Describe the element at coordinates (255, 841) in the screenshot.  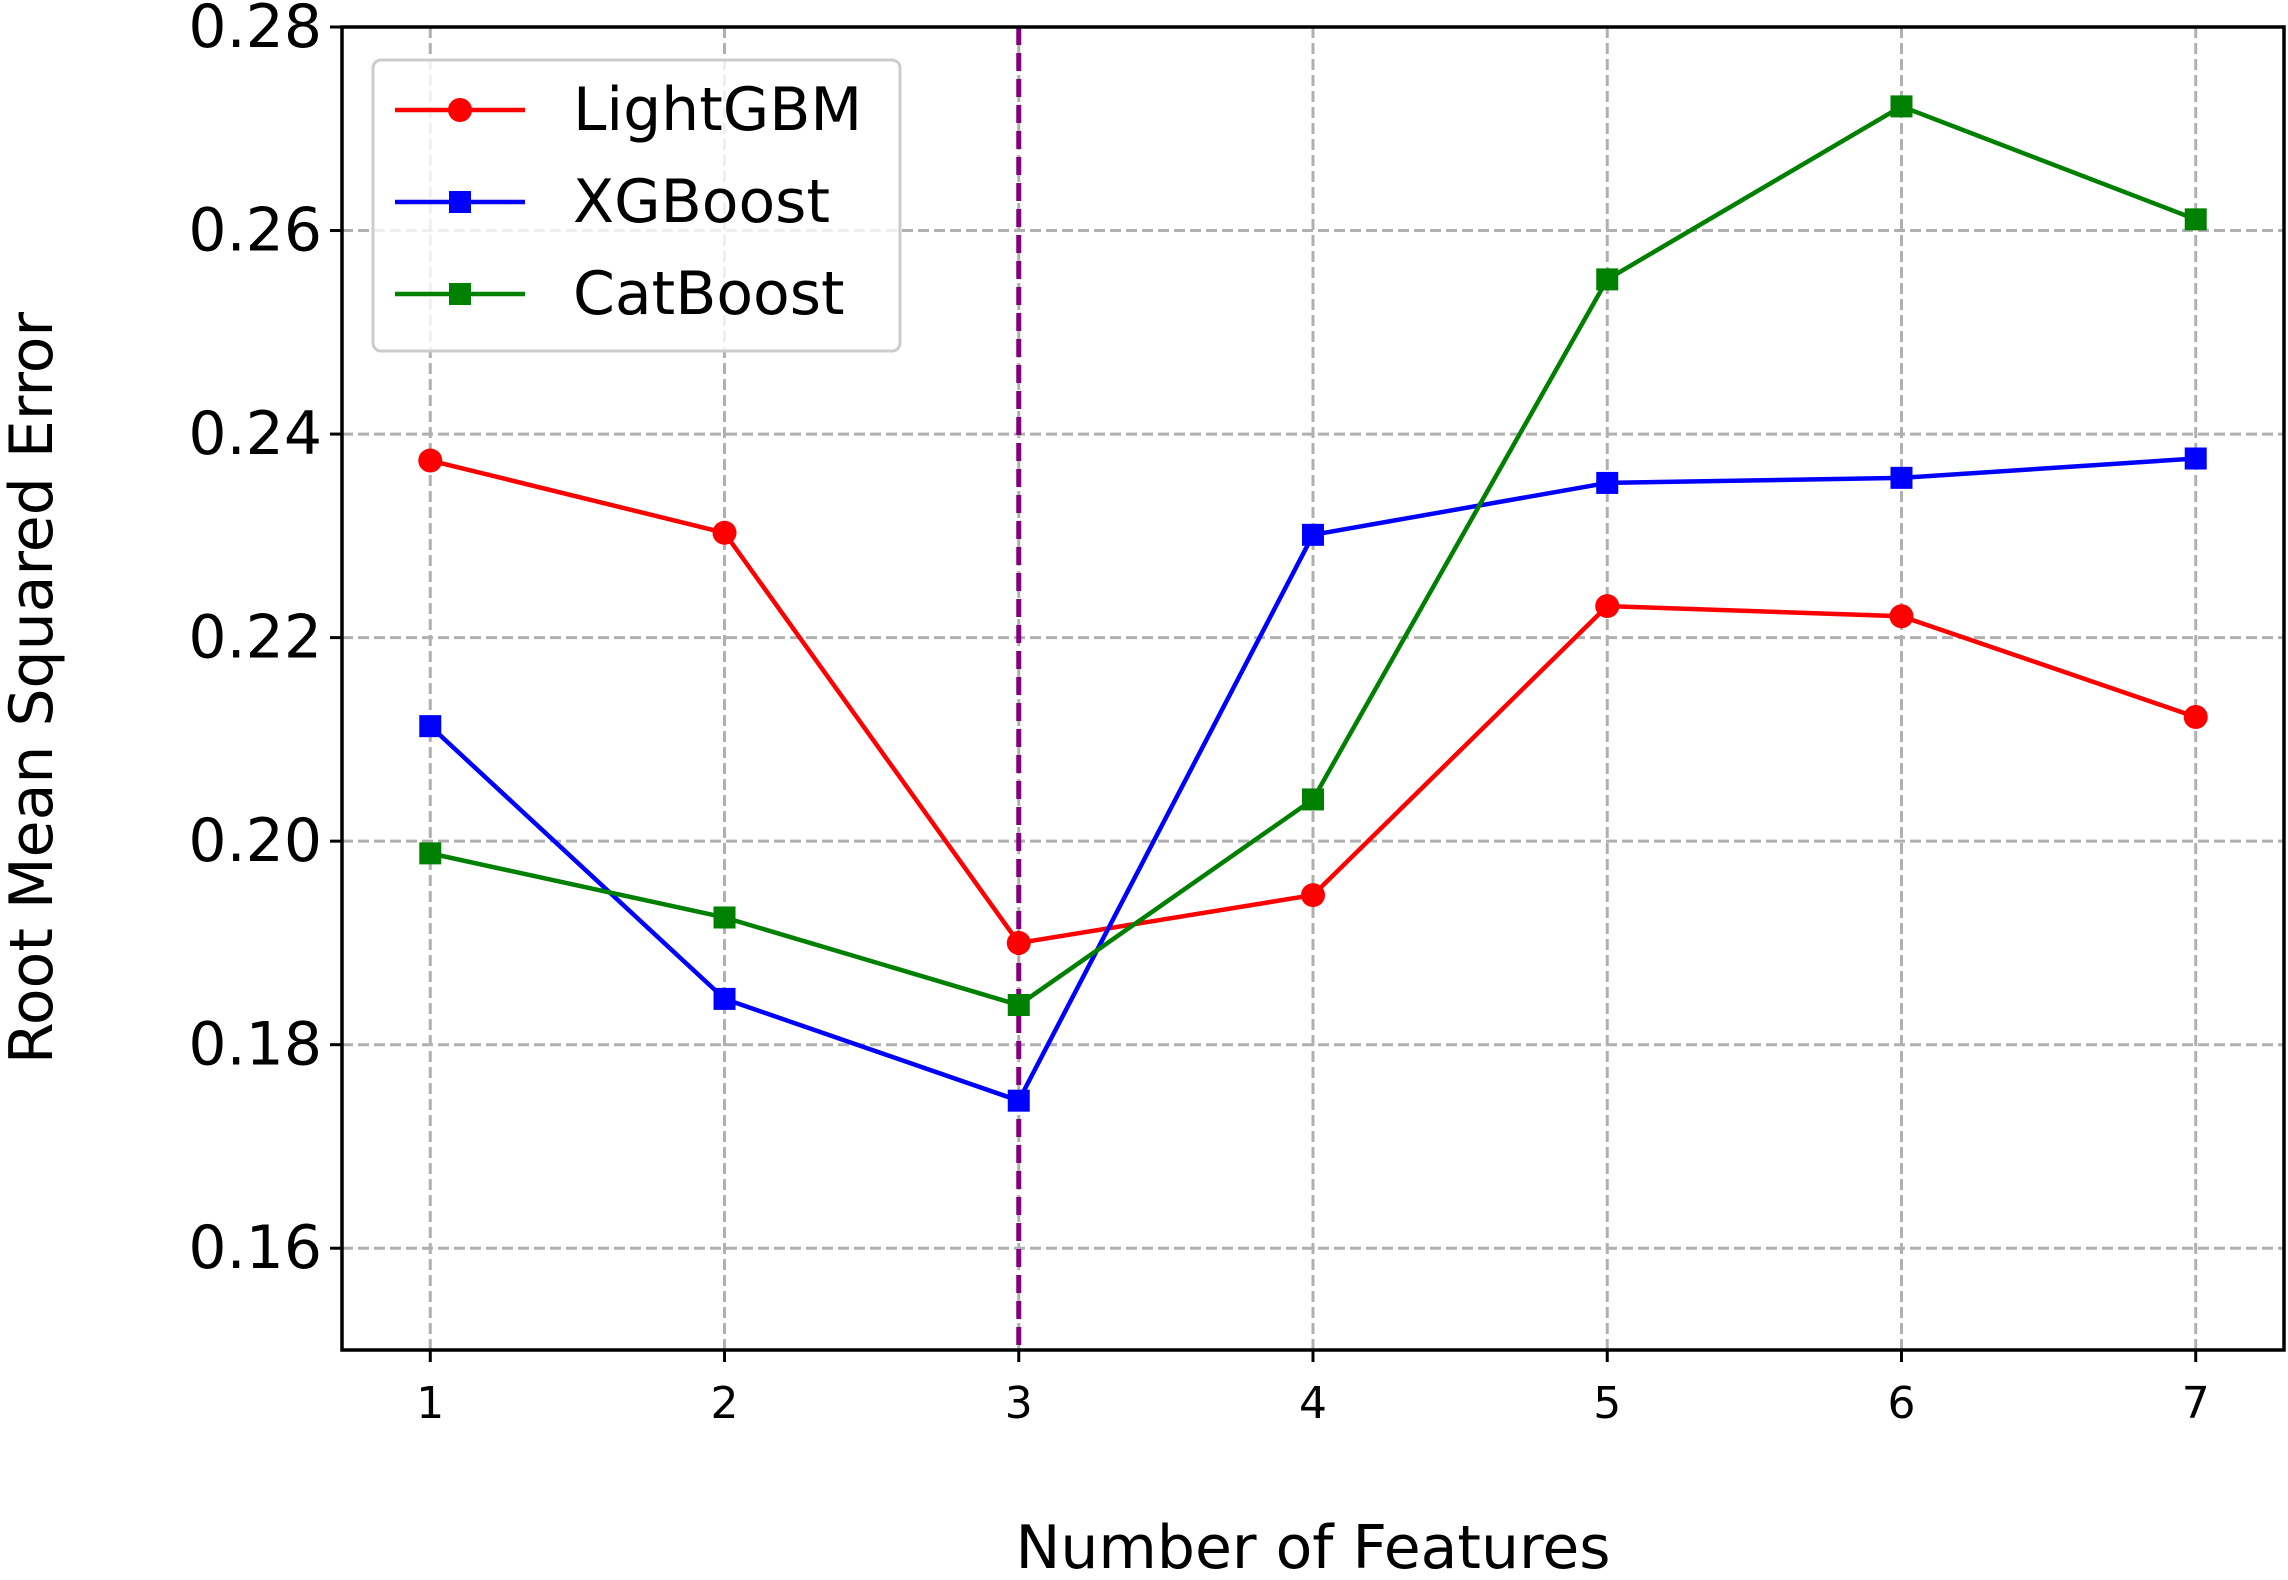
I see `y-tick-label: 0.20` at that location.